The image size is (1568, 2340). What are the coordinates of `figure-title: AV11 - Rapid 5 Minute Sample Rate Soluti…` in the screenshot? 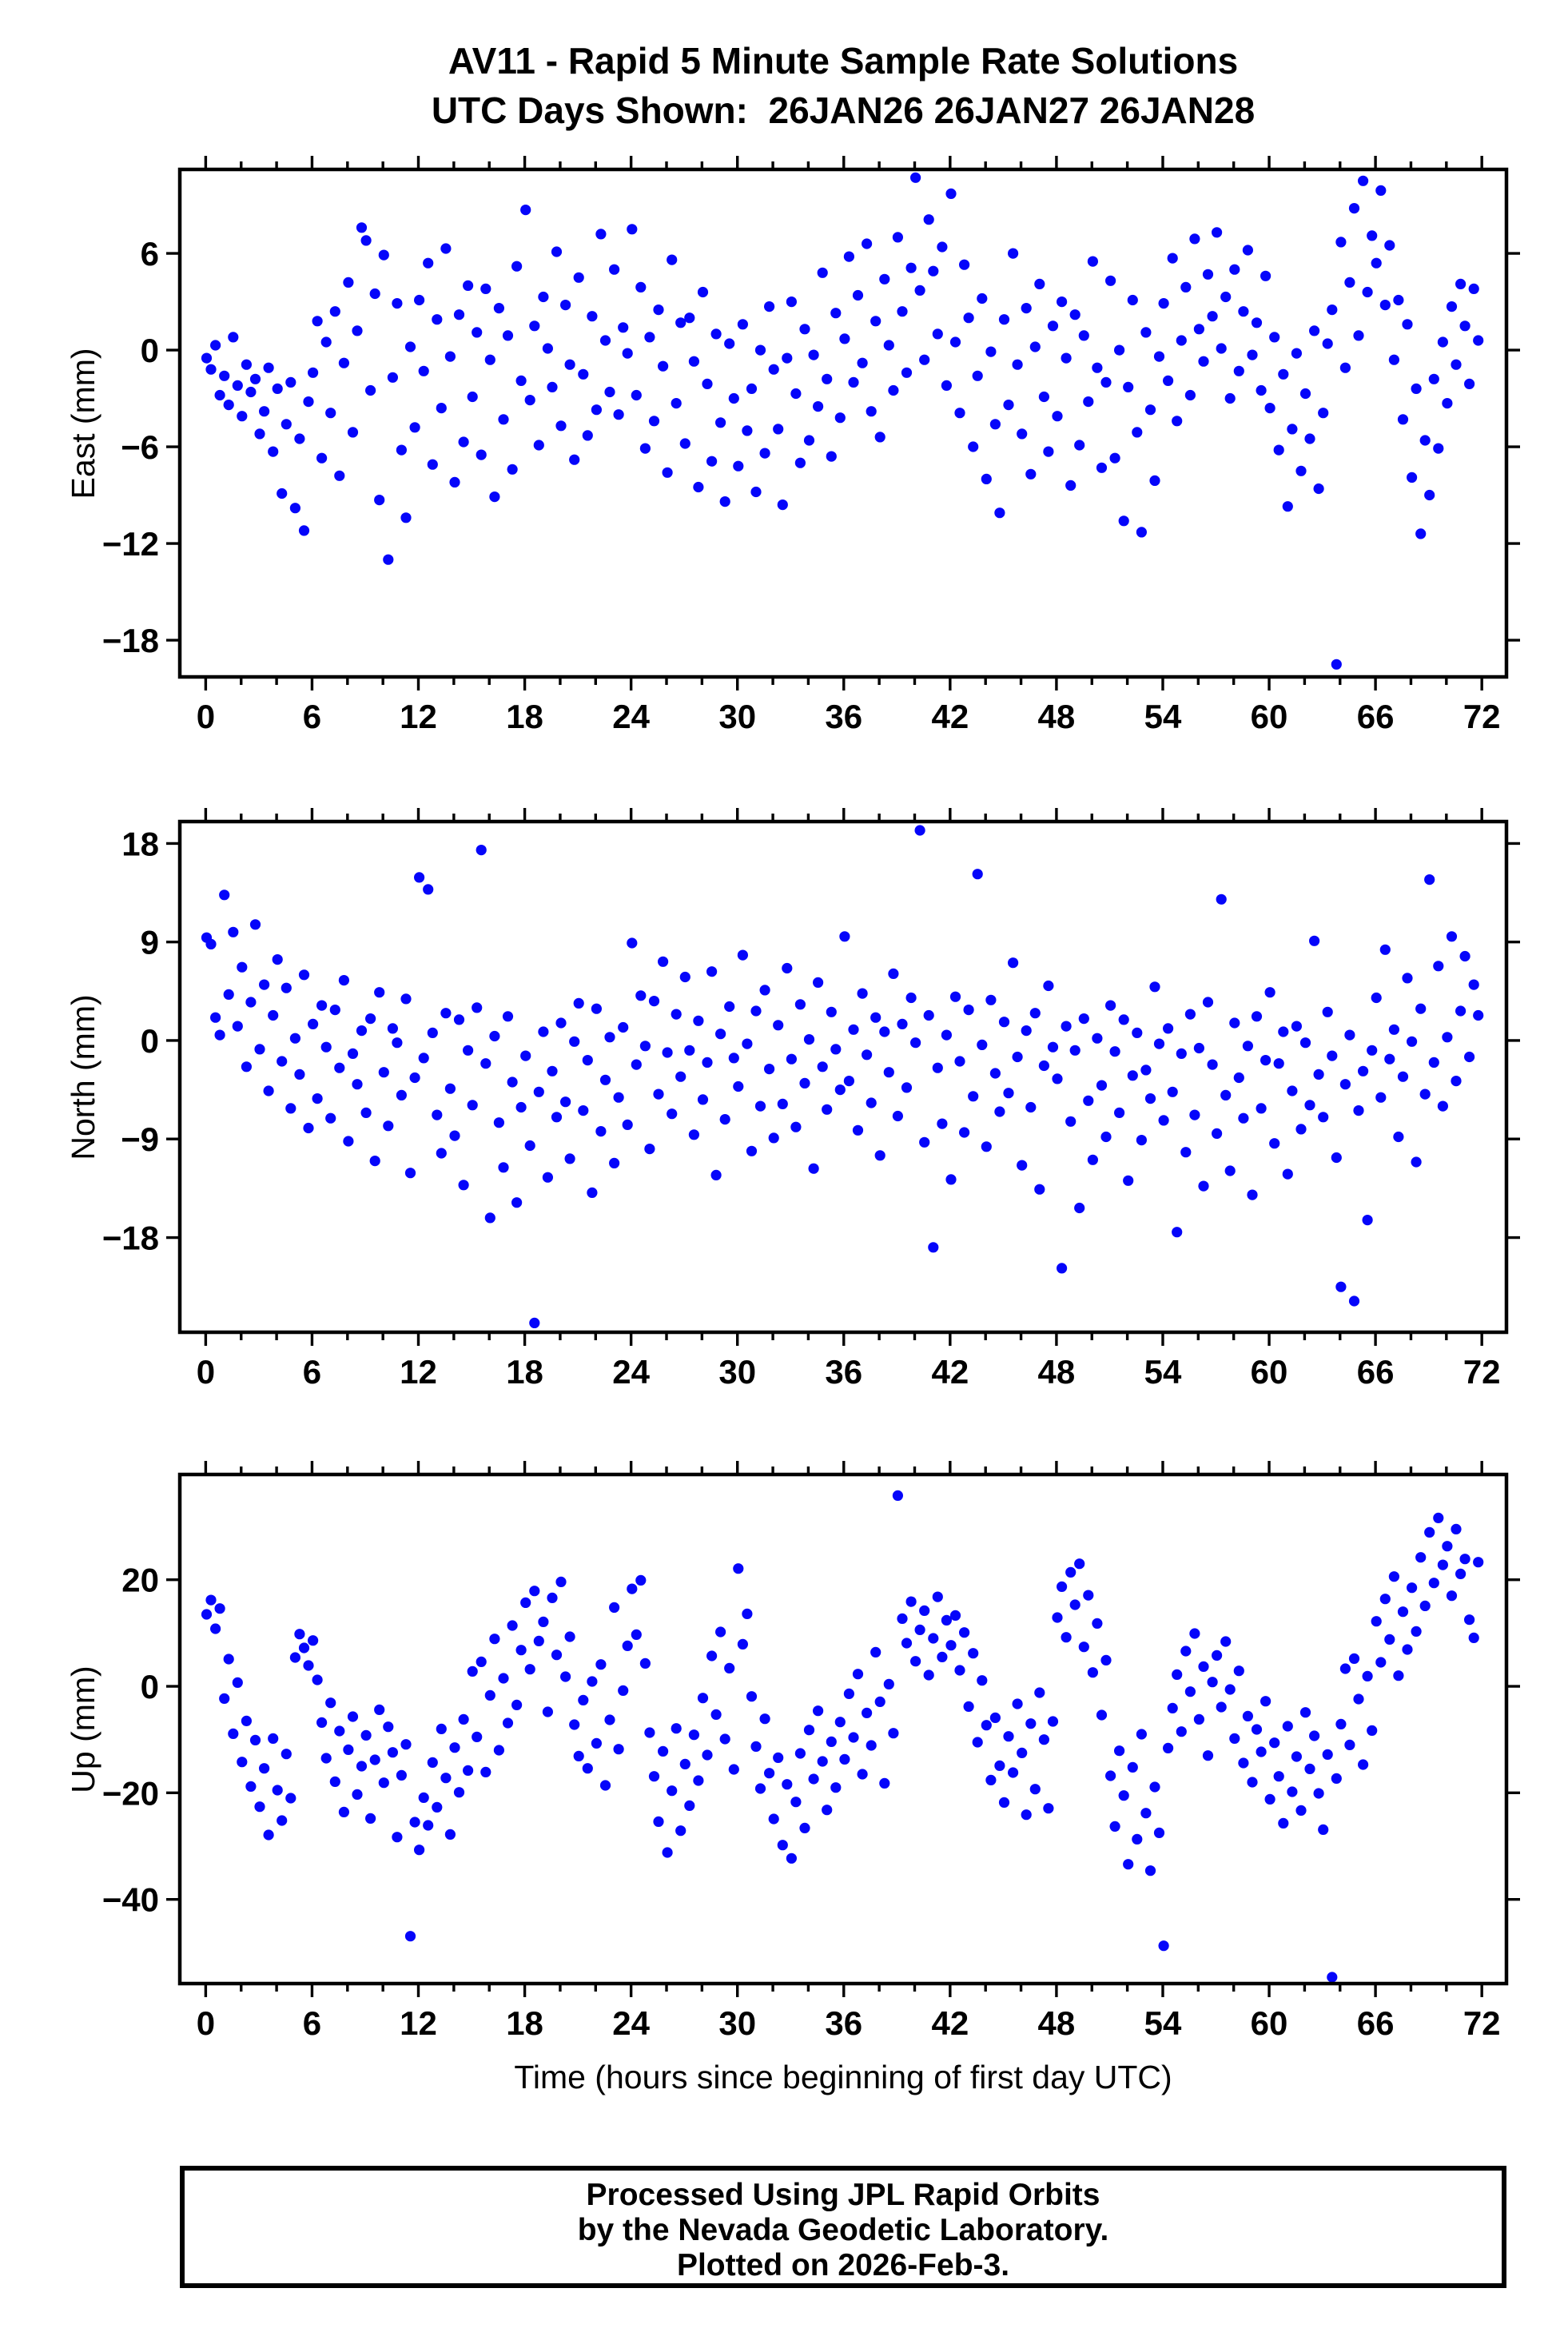 It's located at (844, 61).